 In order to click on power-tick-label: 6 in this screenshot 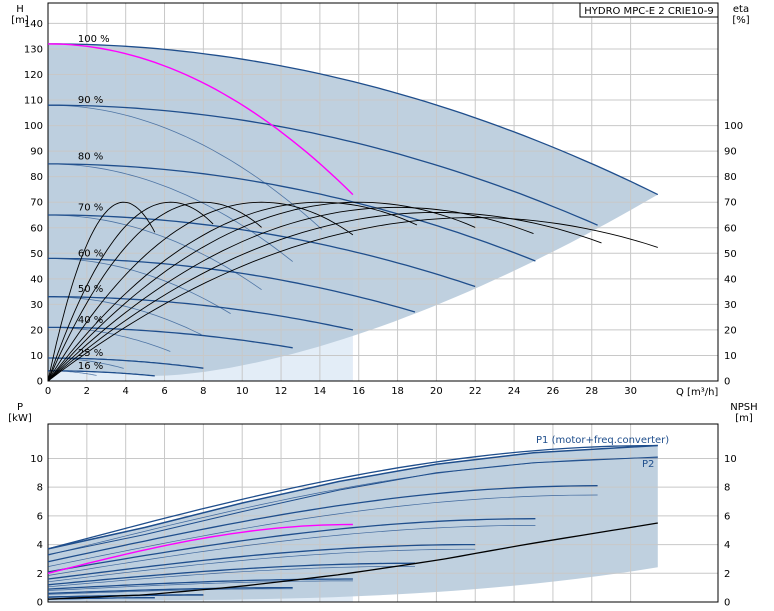, I will do `click(40, 516)`.